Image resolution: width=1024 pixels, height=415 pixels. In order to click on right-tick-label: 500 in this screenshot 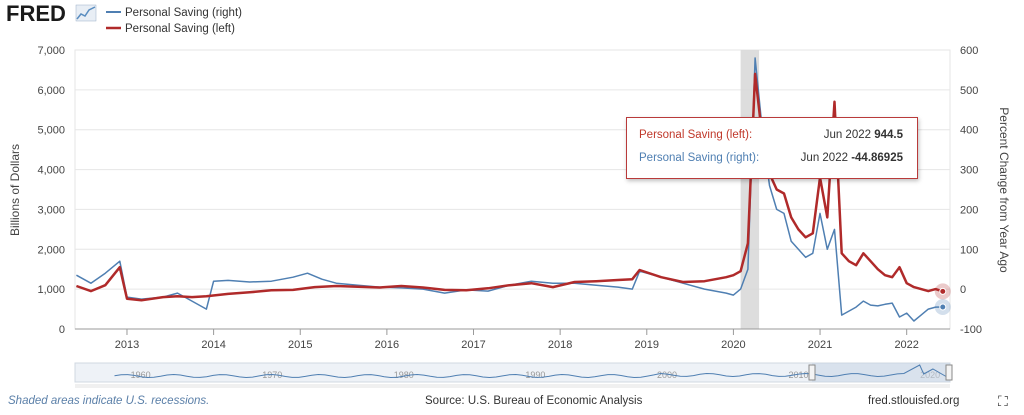, I will do `click(969, 91)`.